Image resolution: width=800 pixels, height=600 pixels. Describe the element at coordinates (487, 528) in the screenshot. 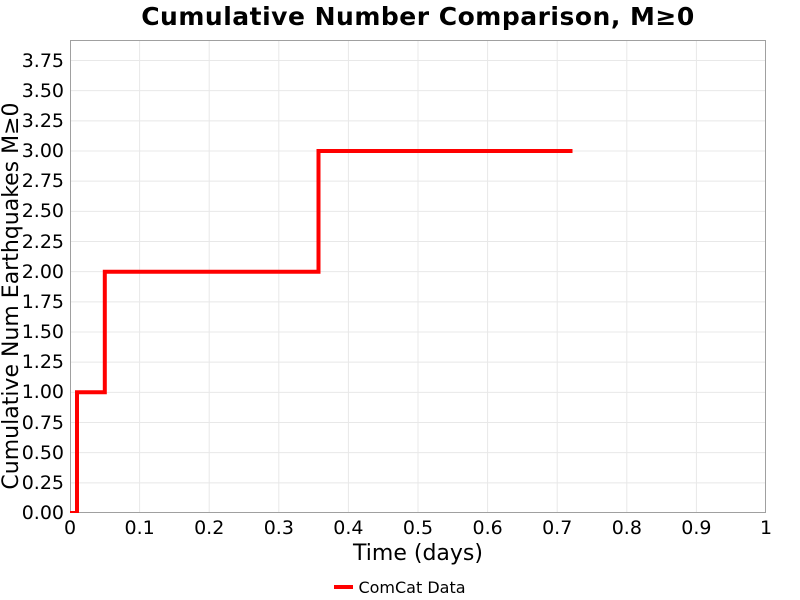

I see `x-tick-label: 0.6` at that location.